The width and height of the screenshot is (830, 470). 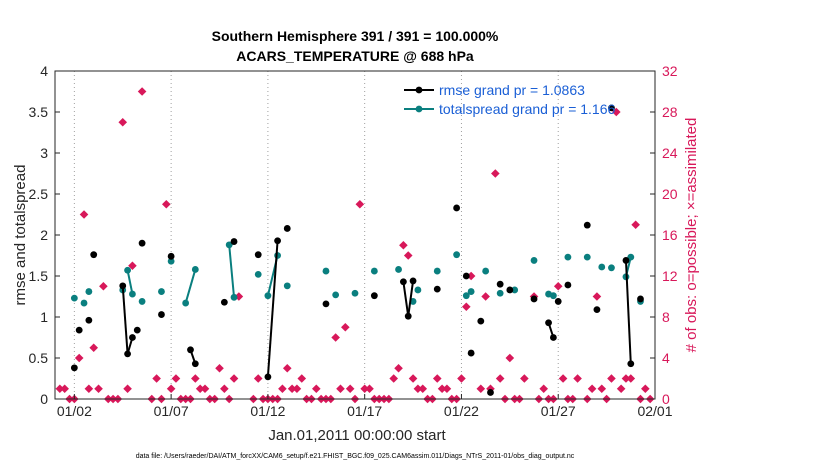 What do you see at coordinates (419, 109) in the screenshot?
I see `legend-spread-marker` at bounding box center [419, 109].